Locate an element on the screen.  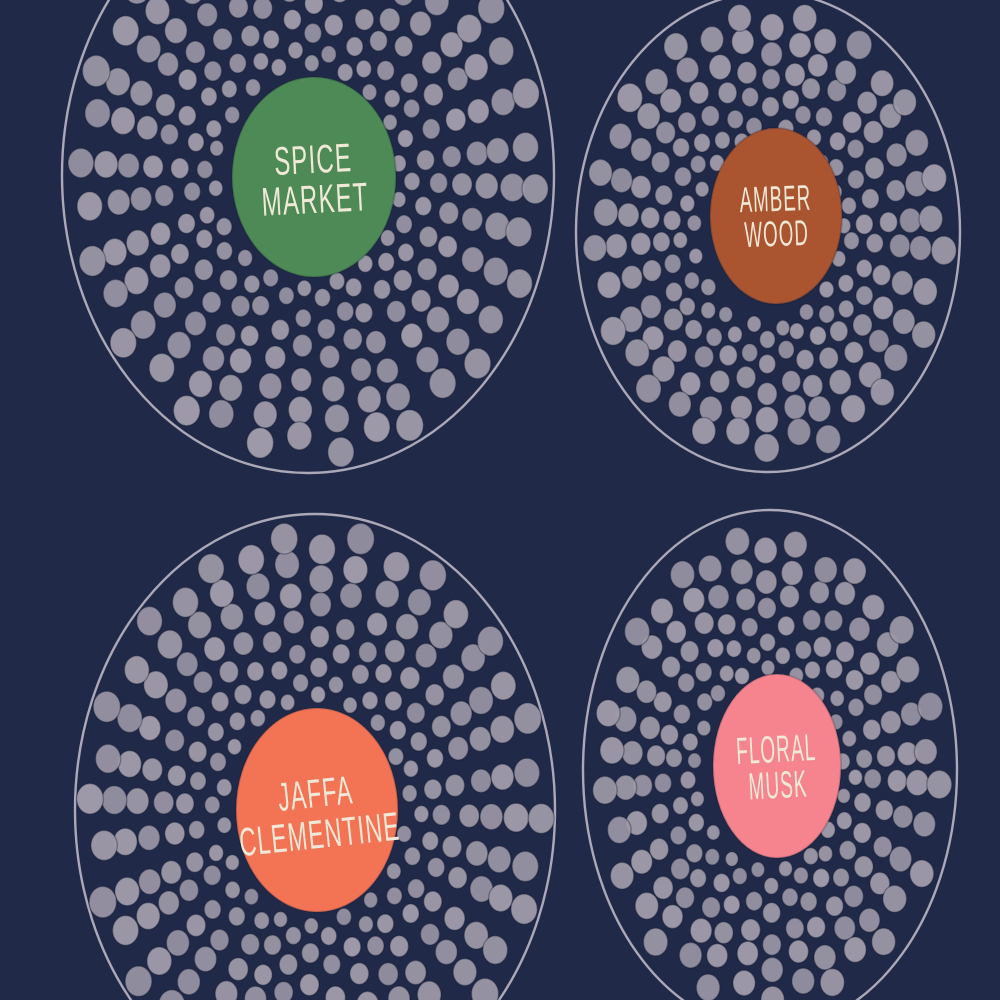
medallion-label-line1: AMBER is located at coordinates (775, 199).